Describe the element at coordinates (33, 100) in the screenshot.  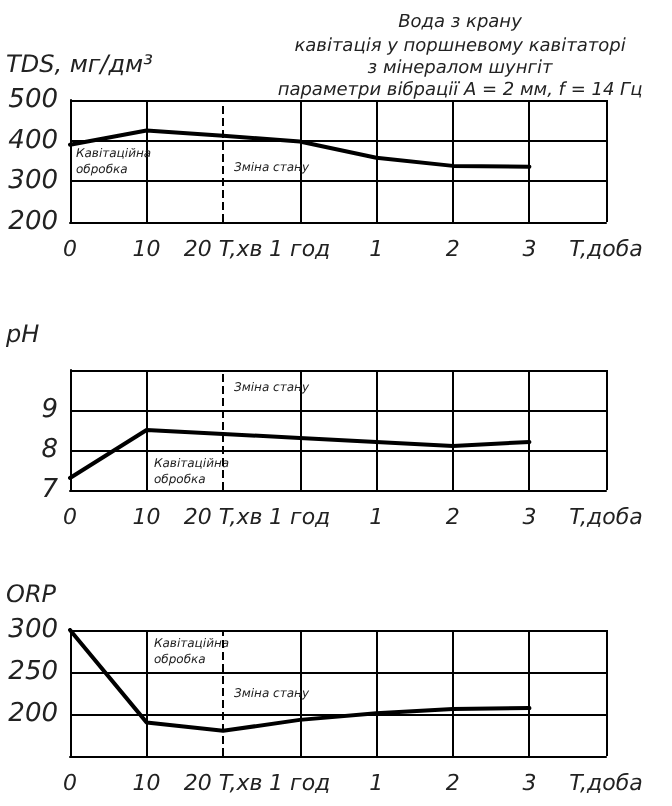
I see `y-tick-label: 500` at that location.